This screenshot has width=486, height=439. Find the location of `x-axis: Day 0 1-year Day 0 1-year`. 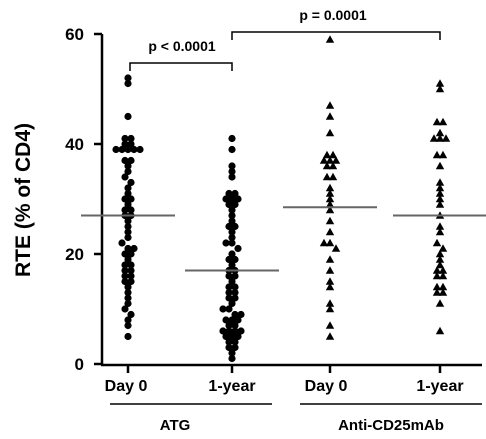

x-axis: Day 0 1-year Day 0 1-year is located at coordinates (291, 379).